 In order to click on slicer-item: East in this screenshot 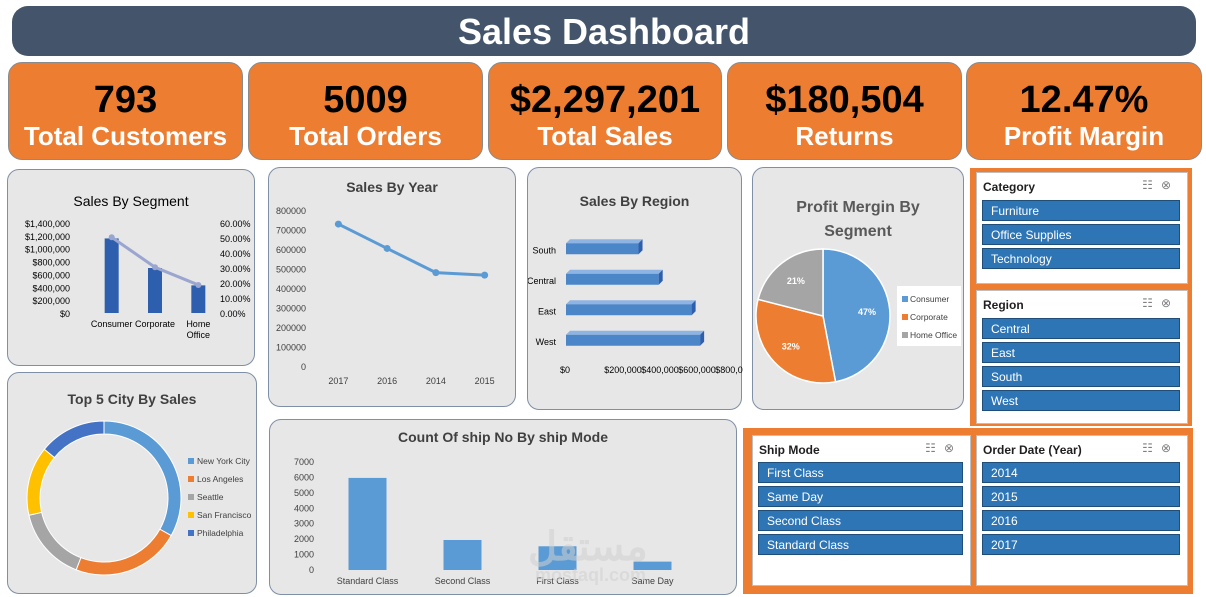, I will do `click(1081, 352)`.